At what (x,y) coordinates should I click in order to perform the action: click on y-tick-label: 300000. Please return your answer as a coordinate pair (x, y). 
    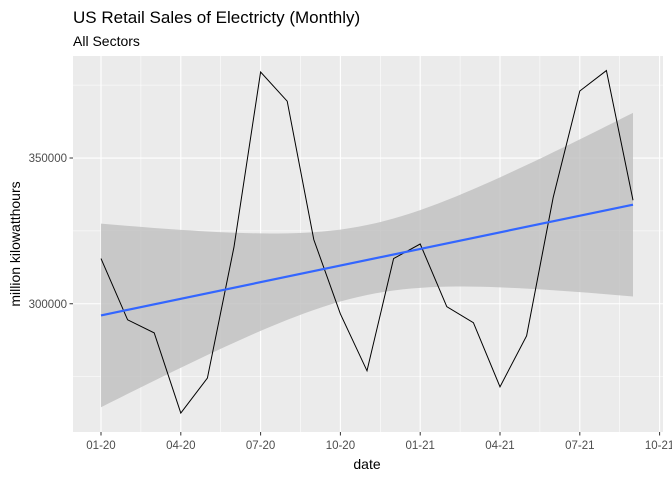
    Looking at the image, I should click on (48, 305).